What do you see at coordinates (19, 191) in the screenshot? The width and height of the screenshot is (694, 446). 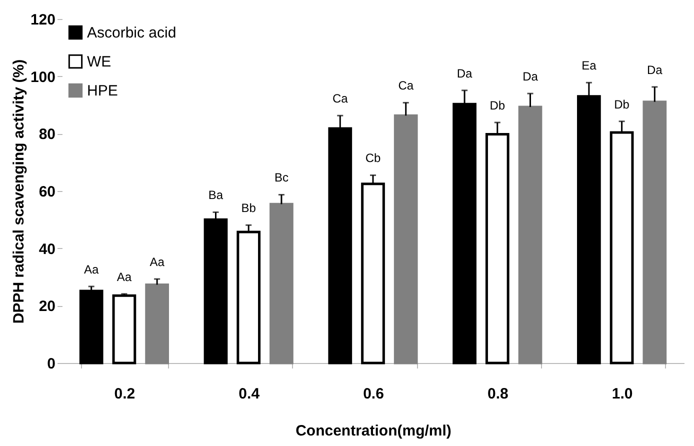 I see `y-axis-title: DPPH radical scavenging activity (%)` at bounding box center [19, 191].